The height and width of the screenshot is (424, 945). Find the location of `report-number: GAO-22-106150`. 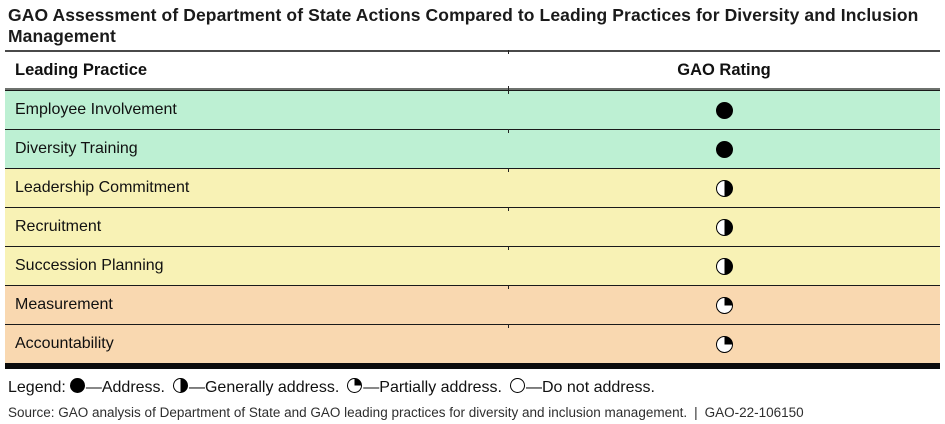

report-number: GAO-22-106150 is located at coordinates (754, 412).